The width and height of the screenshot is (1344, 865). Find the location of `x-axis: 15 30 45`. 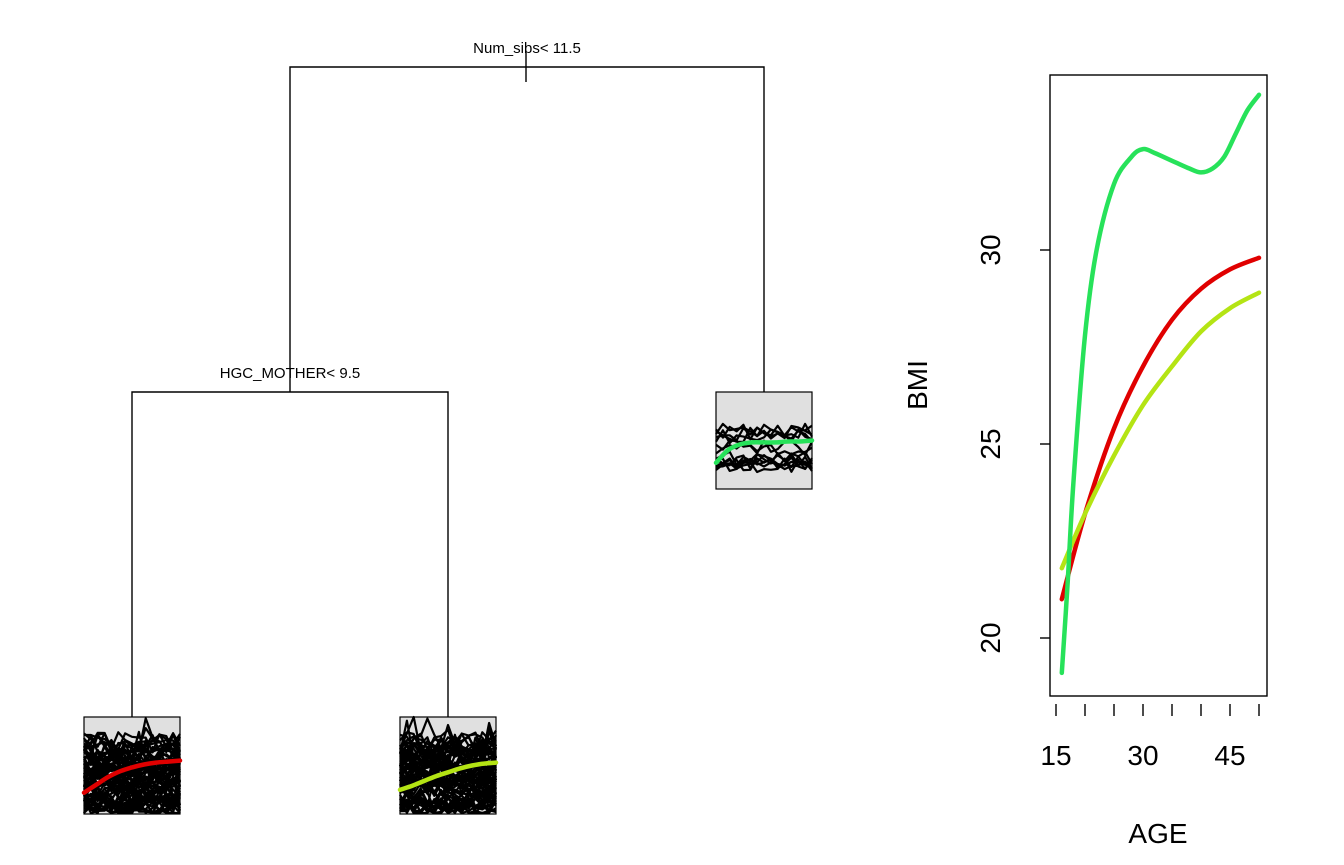

x-axis: 15 30 45 is located at coordinates (1150, 737).